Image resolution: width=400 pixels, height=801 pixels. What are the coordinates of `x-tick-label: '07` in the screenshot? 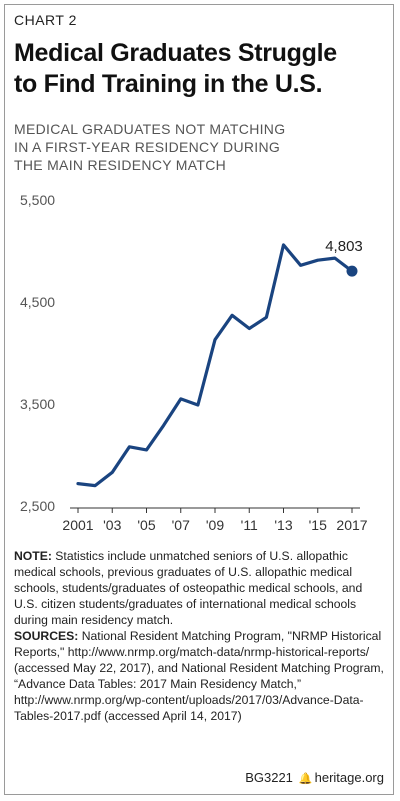 It's located at (181, 525).